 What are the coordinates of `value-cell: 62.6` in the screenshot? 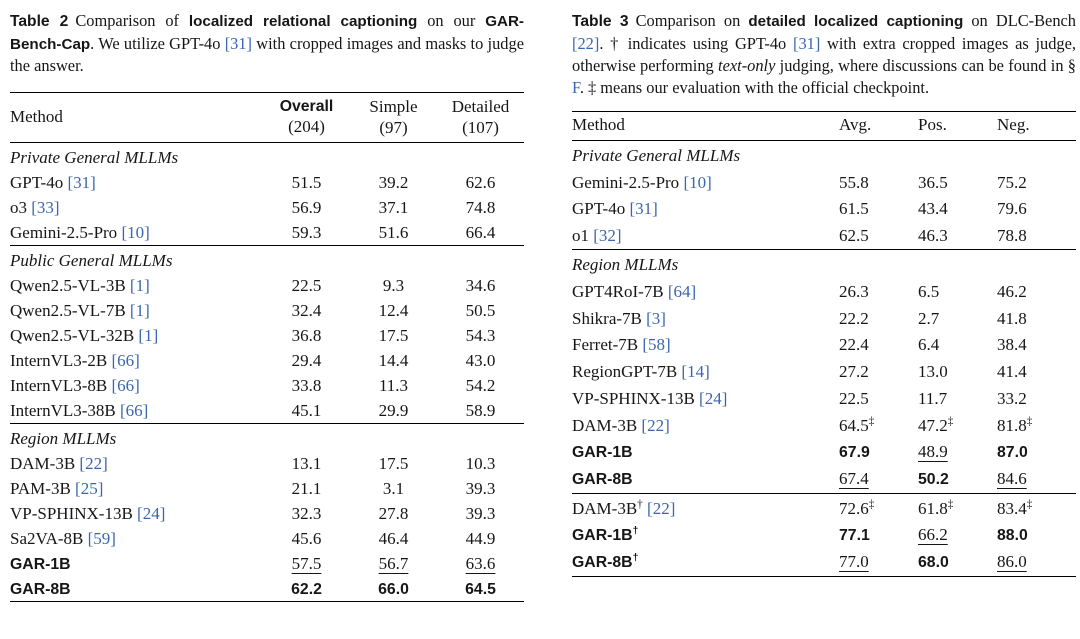 It's located at (480, 182).